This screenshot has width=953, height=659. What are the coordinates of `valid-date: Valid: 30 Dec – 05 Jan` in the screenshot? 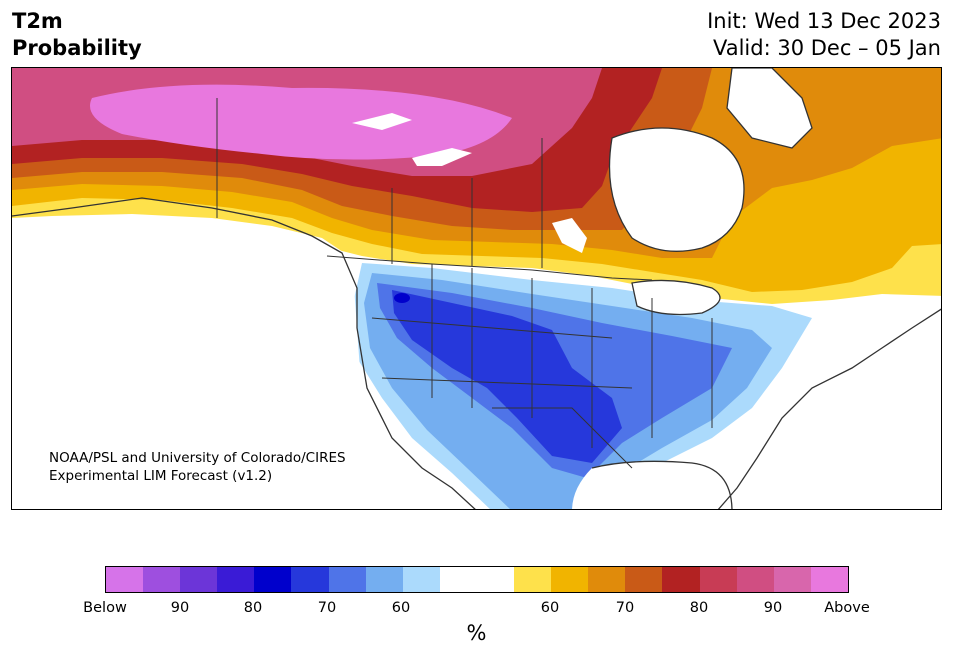 It's located at (826, 48).